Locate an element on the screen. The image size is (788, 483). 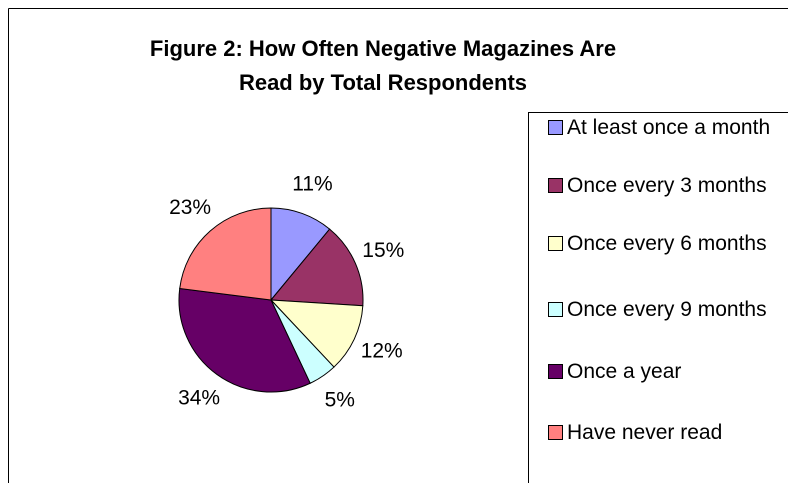
text-line: At least once a month is located at coordinates (668, 127).